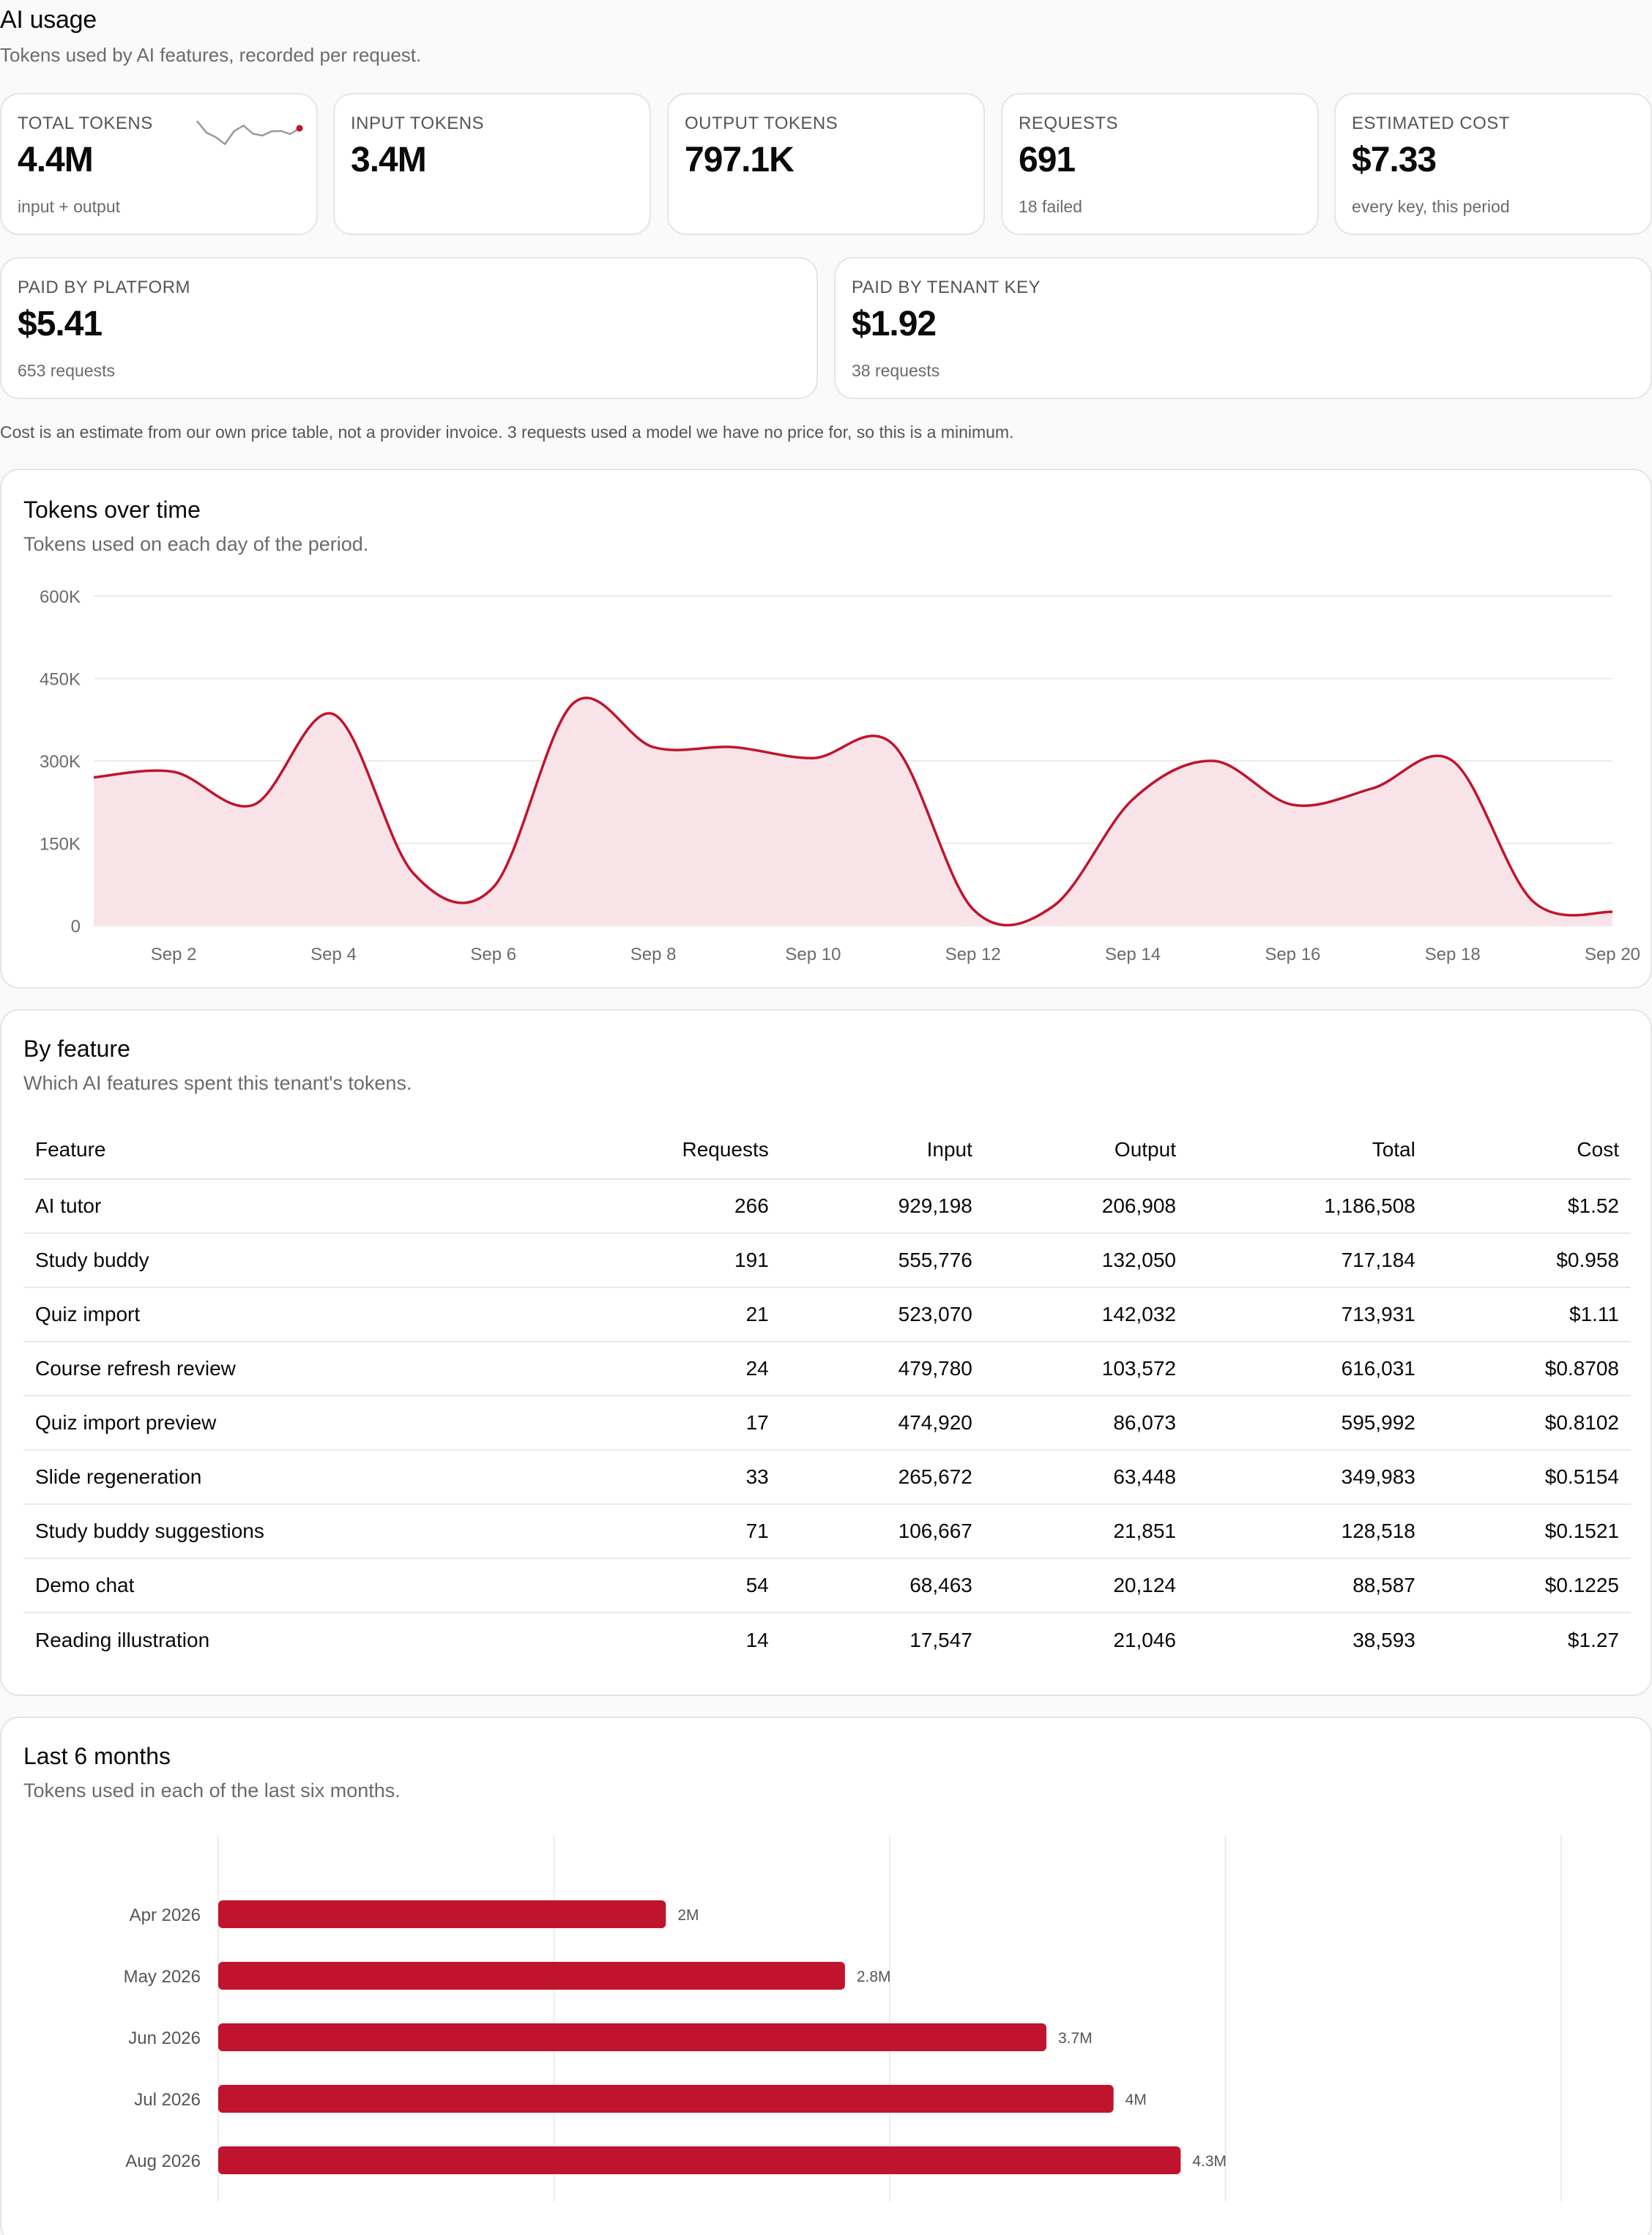 The image size is (1652, 2235). I want to click on card-title: By feature, so click(77, 1048).